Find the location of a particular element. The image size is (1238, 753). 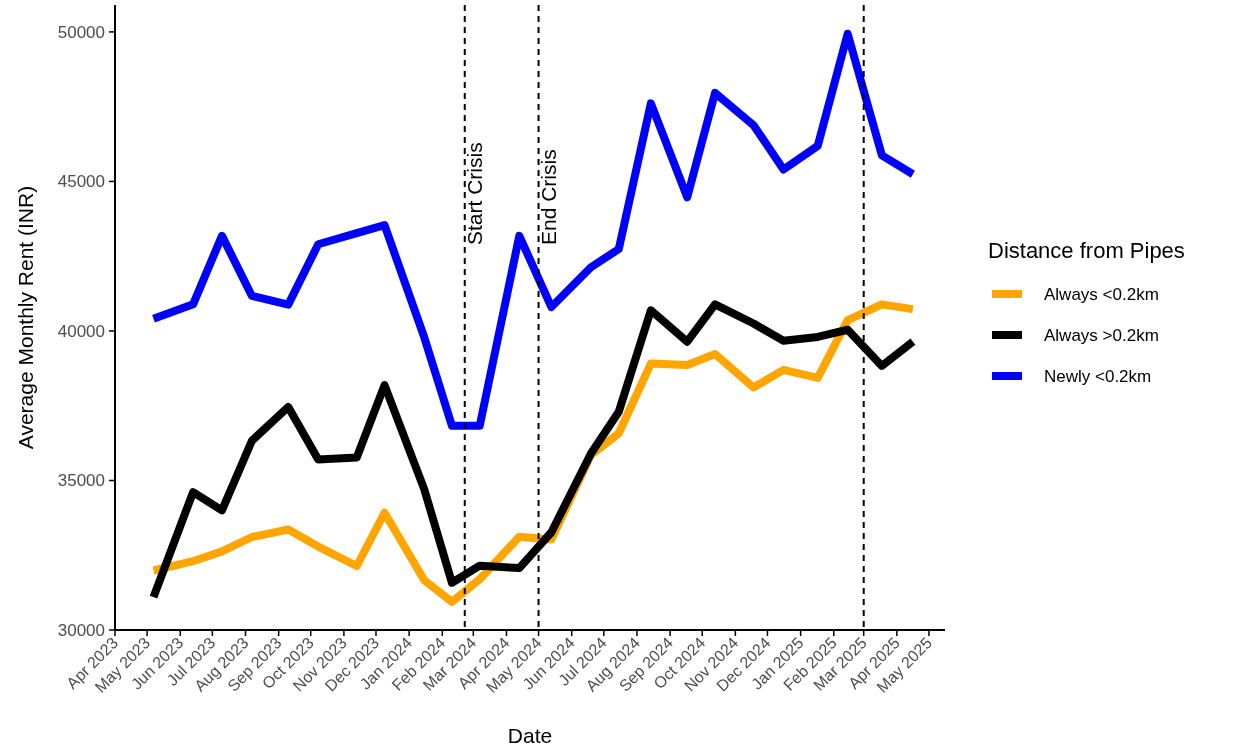

y-tick-label: 40000 is located at coordinates (81, 331).